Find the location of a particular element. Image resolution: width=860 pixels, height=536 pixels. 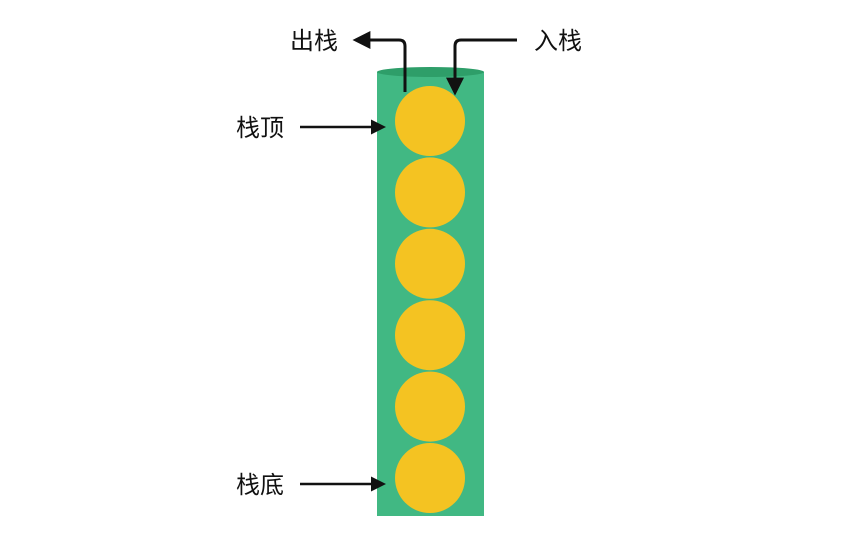

push-arrow is located at coordinates (481, 67).